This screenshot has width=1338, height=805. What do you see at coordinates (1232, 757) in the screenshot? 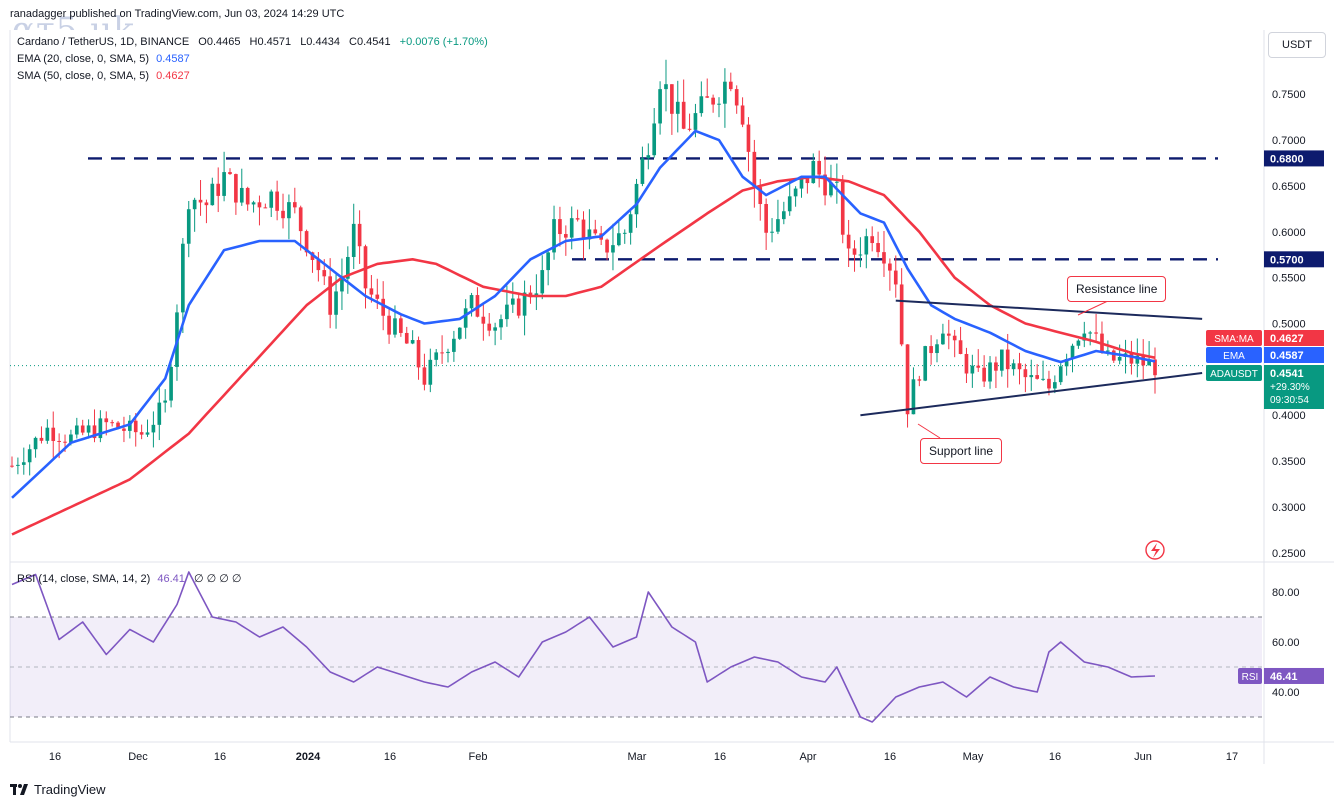
I see `time-tick-label: 17` at bounding box center [1232, 757].